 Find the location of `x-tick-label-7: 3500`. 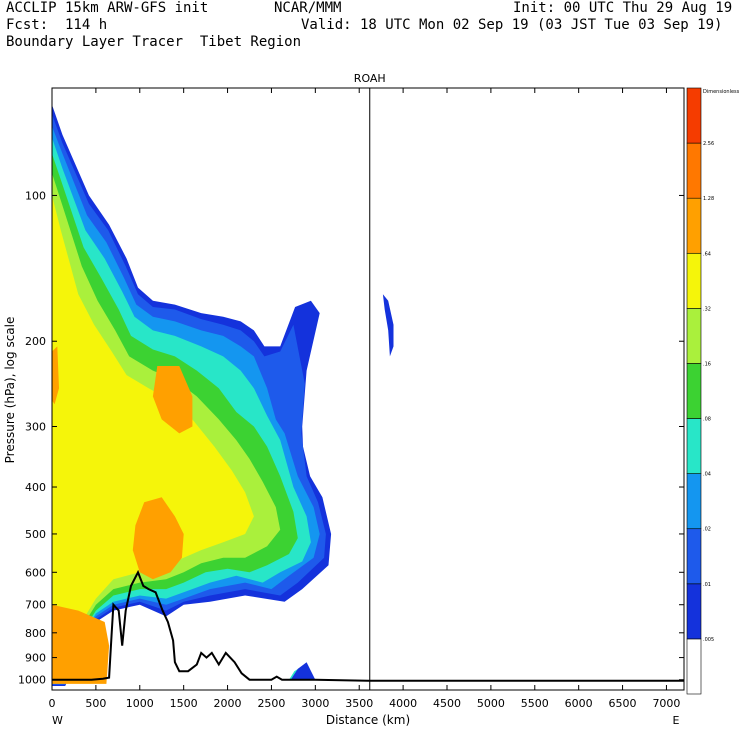

x-tick-label-7: 3500 is located at coordinates (359, 703).